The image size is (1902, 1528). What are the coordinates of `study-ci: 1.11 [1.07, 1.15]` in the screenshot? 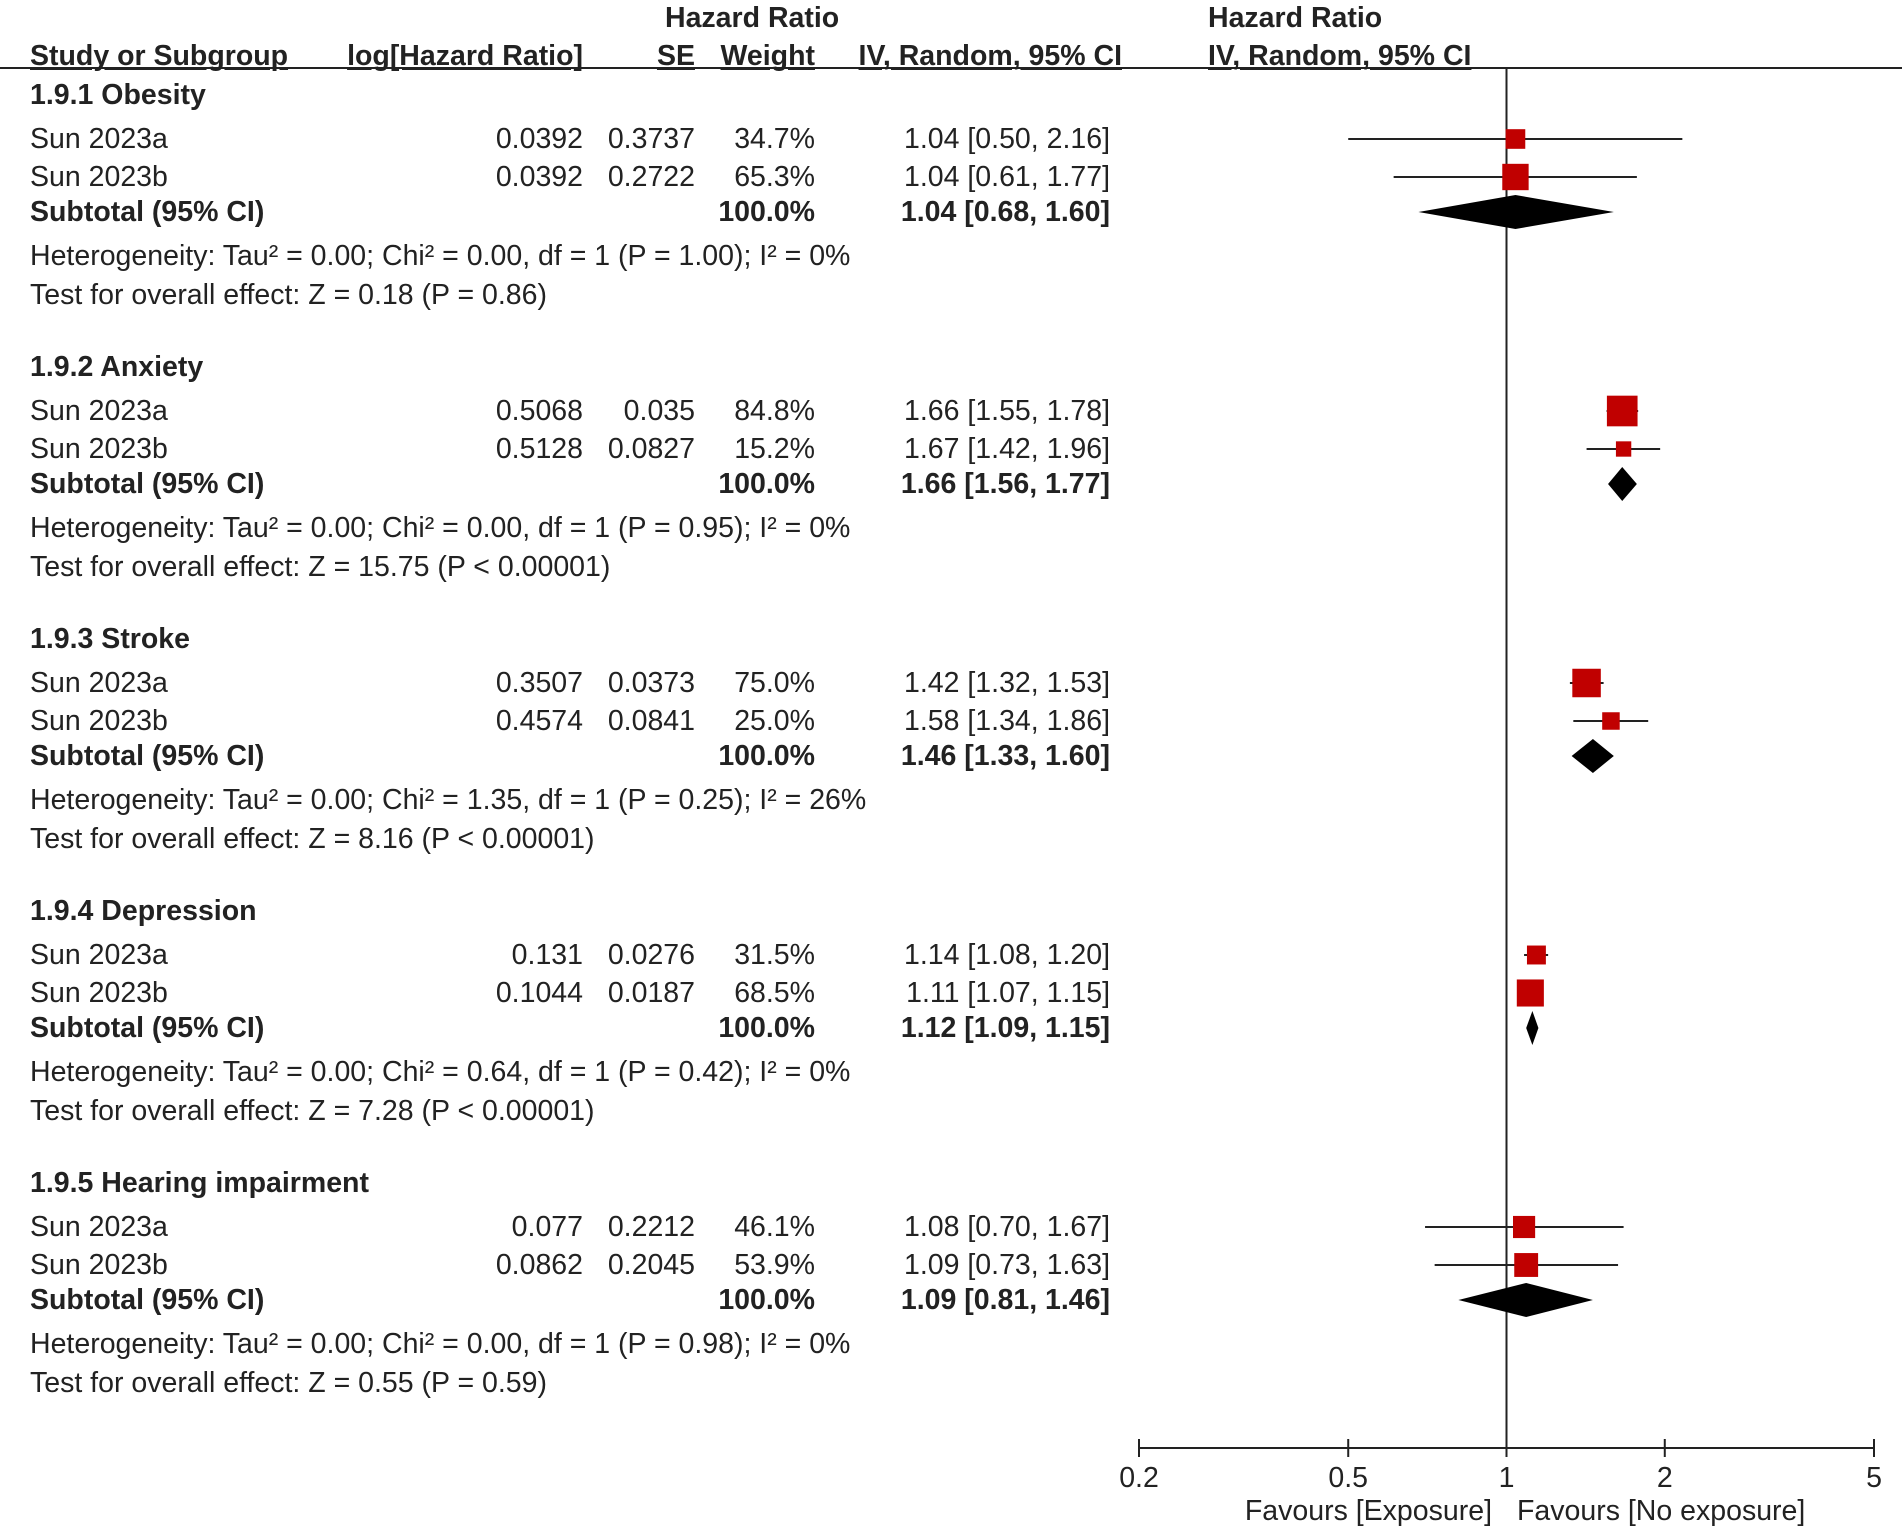 It's located at (1008, 993).